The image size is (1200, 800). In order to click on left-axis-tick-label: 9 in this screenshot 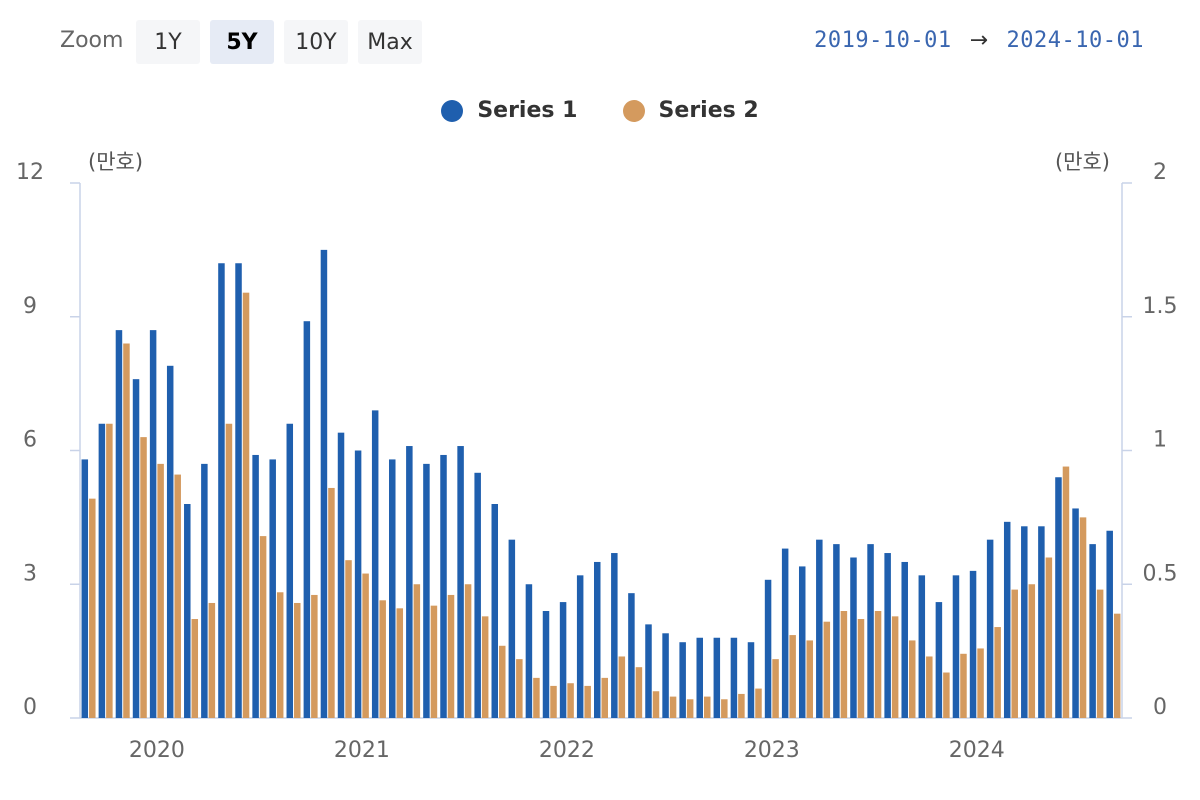, I will do `click(30, 306)`.